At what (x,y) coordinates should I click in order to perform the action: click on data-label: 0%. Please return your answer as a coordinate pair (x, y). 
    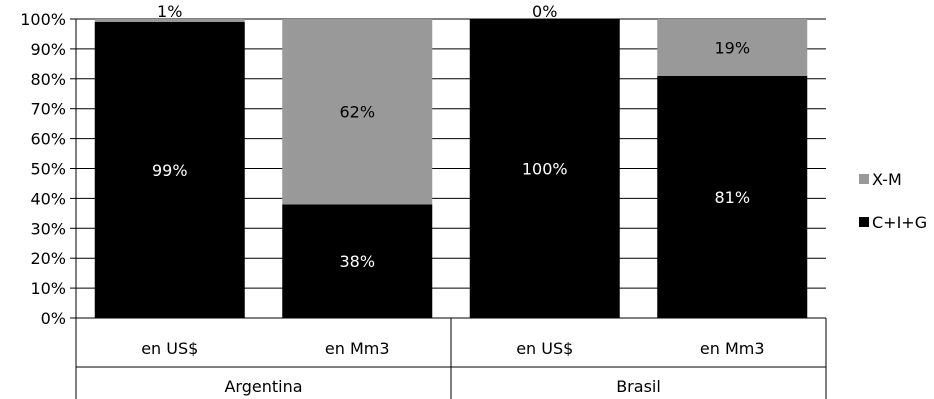
    Looking at the image, I should click on (544, 11).